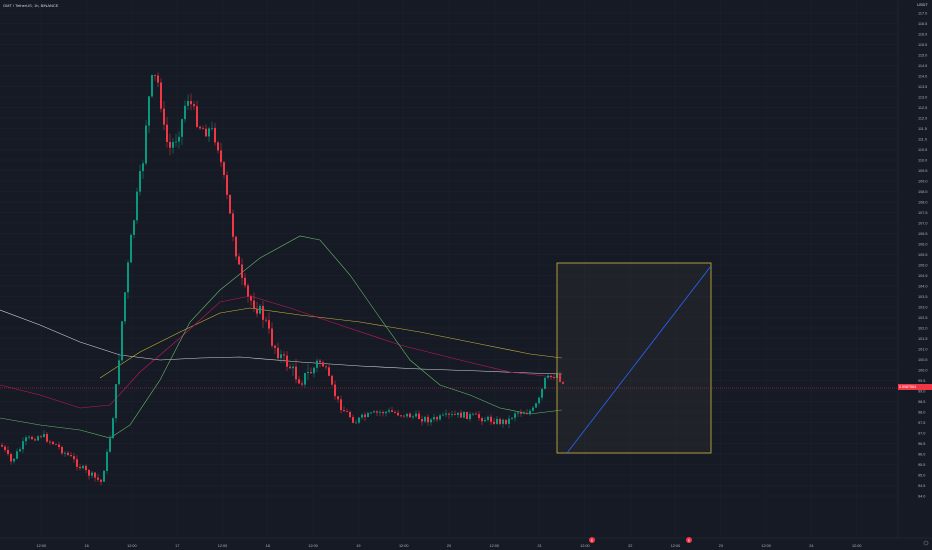  I want to click on price-tick-label: 110.5, so click(922, 150).